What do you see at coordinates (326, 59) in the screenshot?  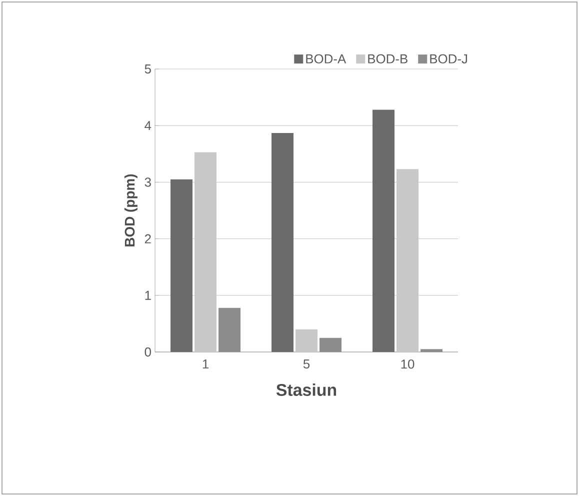 I see `legend-label: BOD-A` at bounding box center [326, 59].